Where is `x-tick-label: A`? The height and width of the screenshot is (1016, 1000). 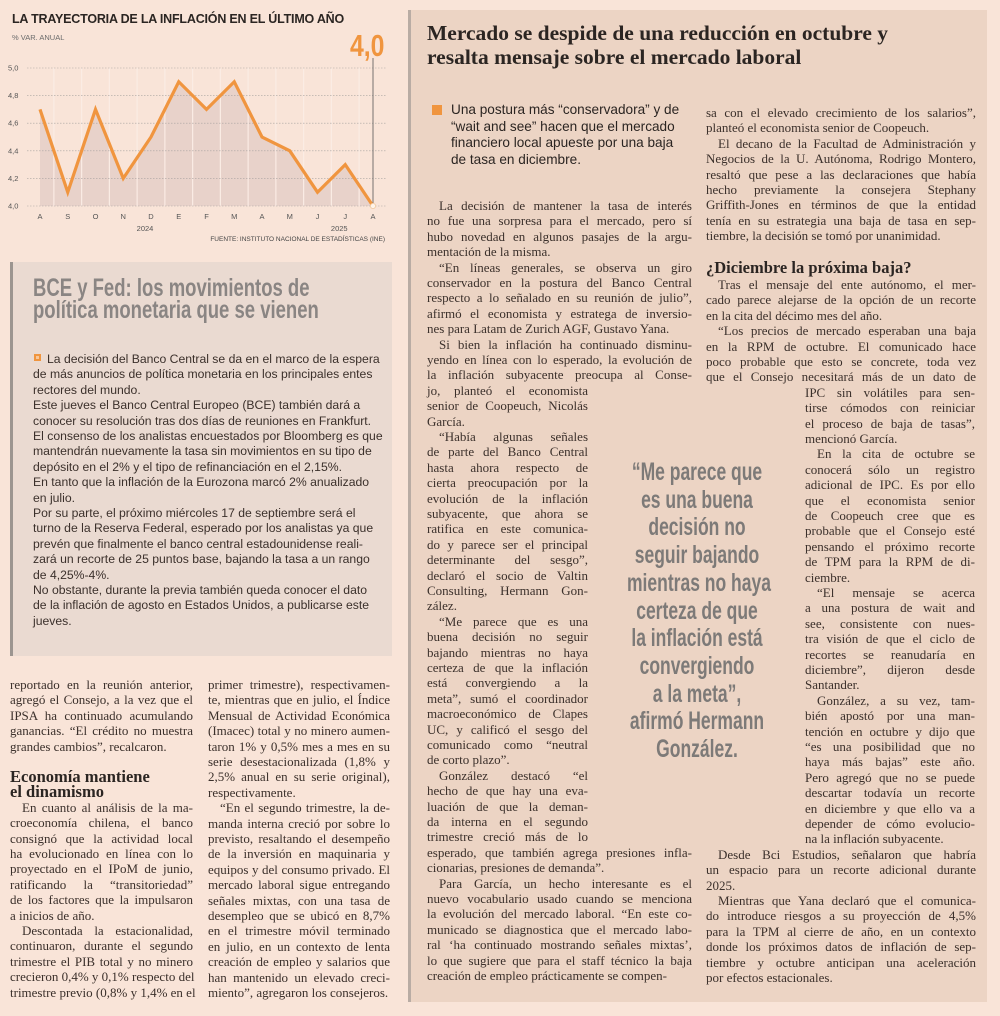
x-tick-label: A is located at coordinates (261, 216).